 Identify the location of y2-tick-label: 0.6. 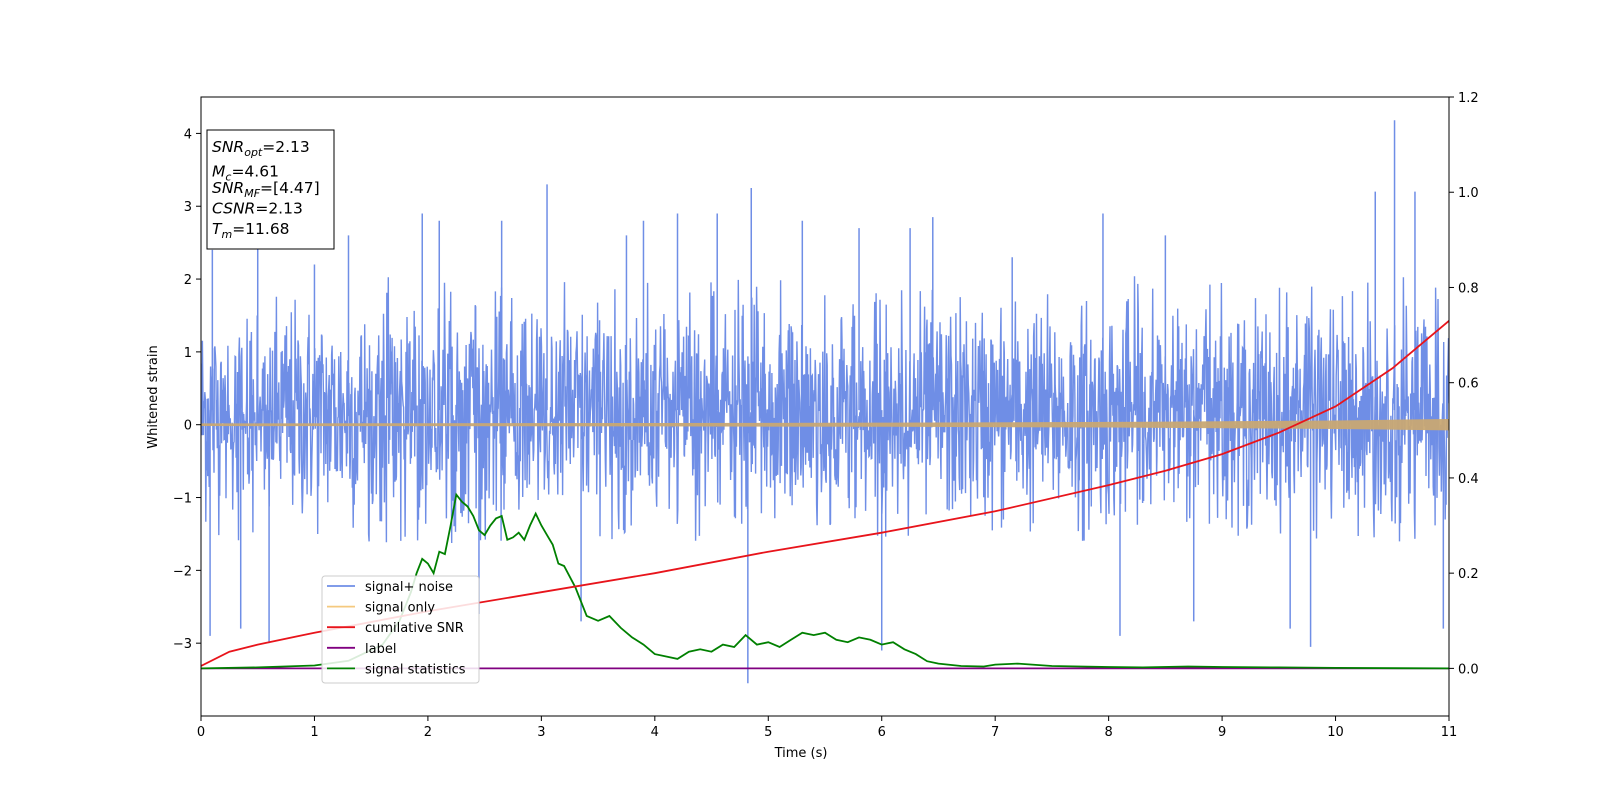
(1468, 384).